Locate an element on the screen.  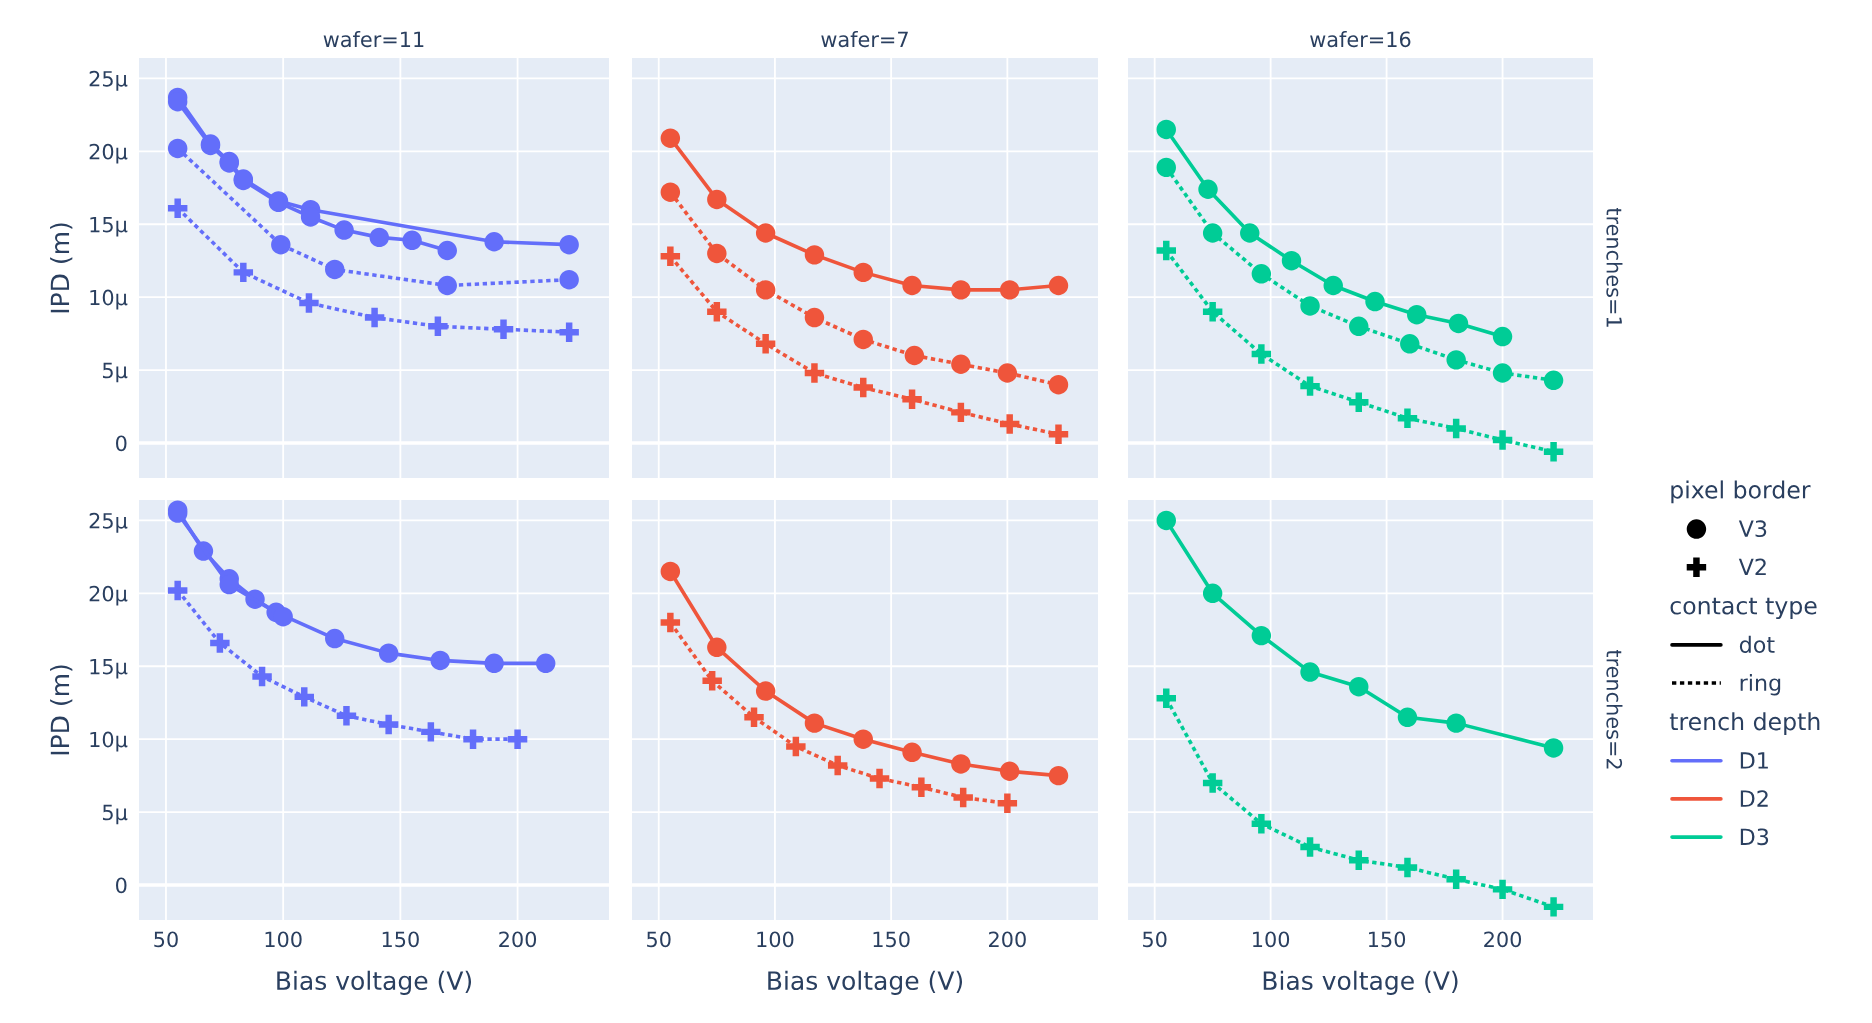
legend-label: V3 is located at coordinates (1752, 529).